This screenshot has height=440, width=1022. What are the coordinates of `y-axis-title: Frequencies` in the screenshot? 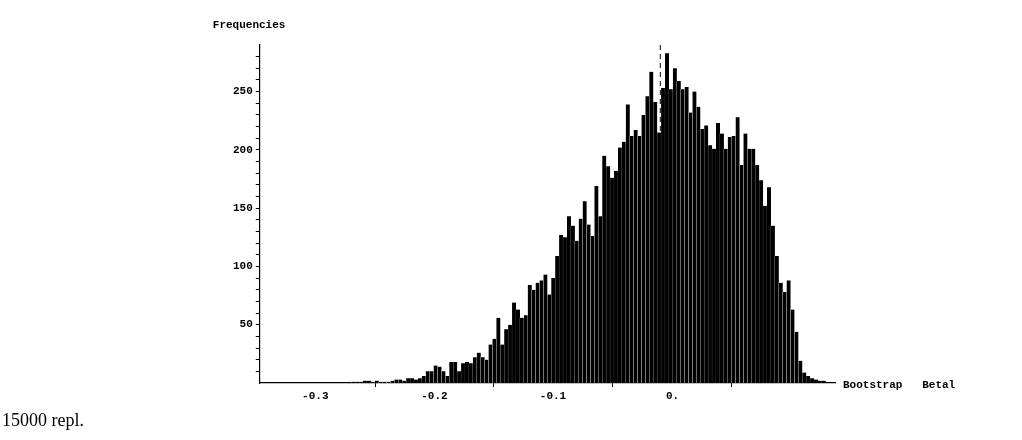 It's located at (249, 25).